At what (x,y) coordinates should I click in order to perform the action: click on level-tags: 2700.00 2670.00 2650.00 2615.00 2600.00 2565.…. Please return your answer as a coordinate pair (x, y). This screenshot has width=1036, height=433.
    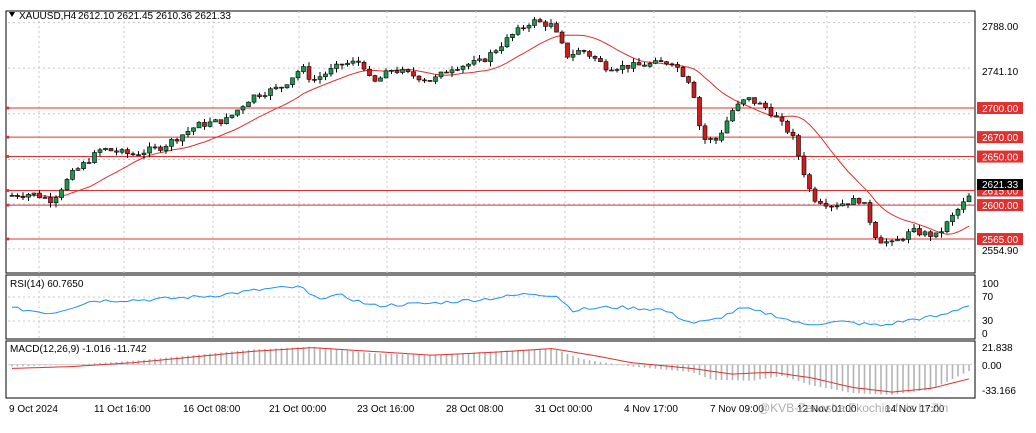
    Looking at the image, I should click on (1000, 174).